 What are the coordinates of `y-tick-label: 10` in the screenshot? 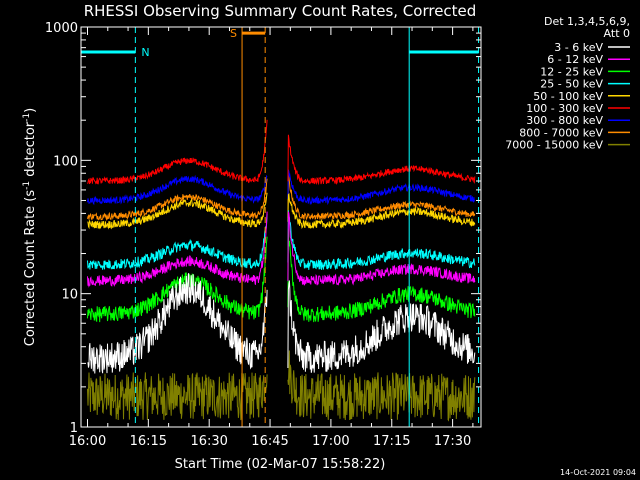 It's located at (69, 295).